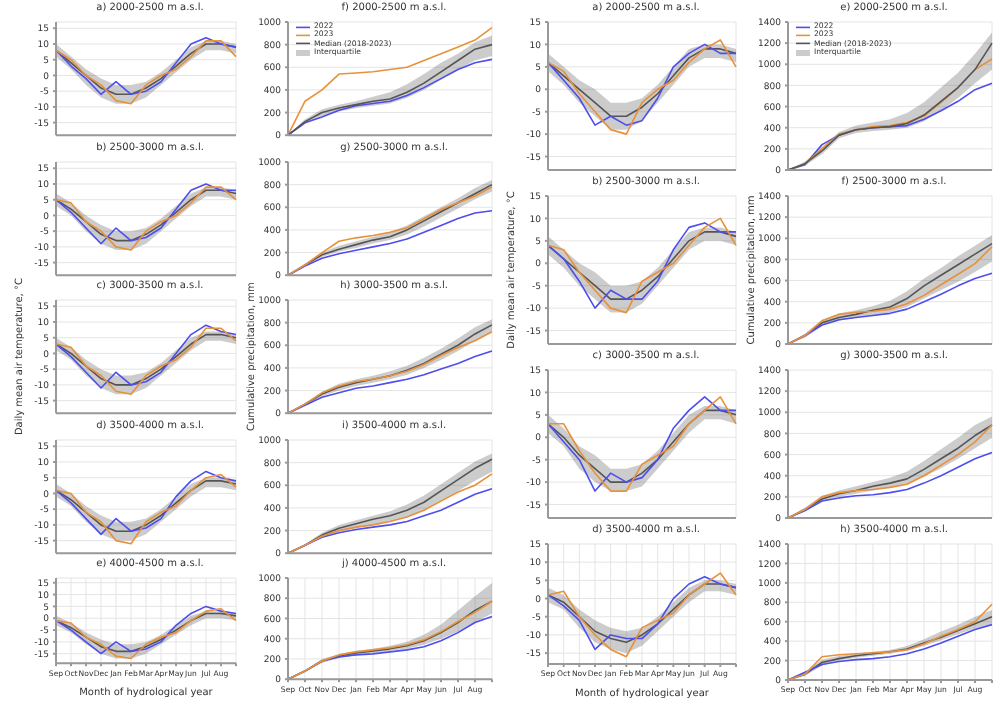 The width and height of the screenshot is (1000, 722). What do you see at coordinates (146, 505) in the screenshot?
I see `line-series` at bounding box center [146, 505].